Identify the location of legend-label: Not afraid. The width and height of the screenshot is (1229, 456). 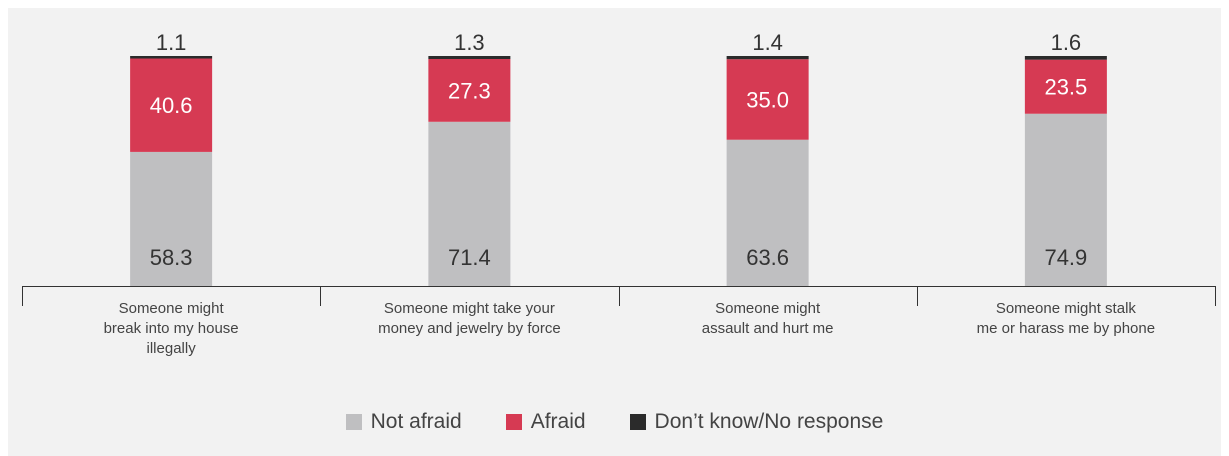
(416, 421).